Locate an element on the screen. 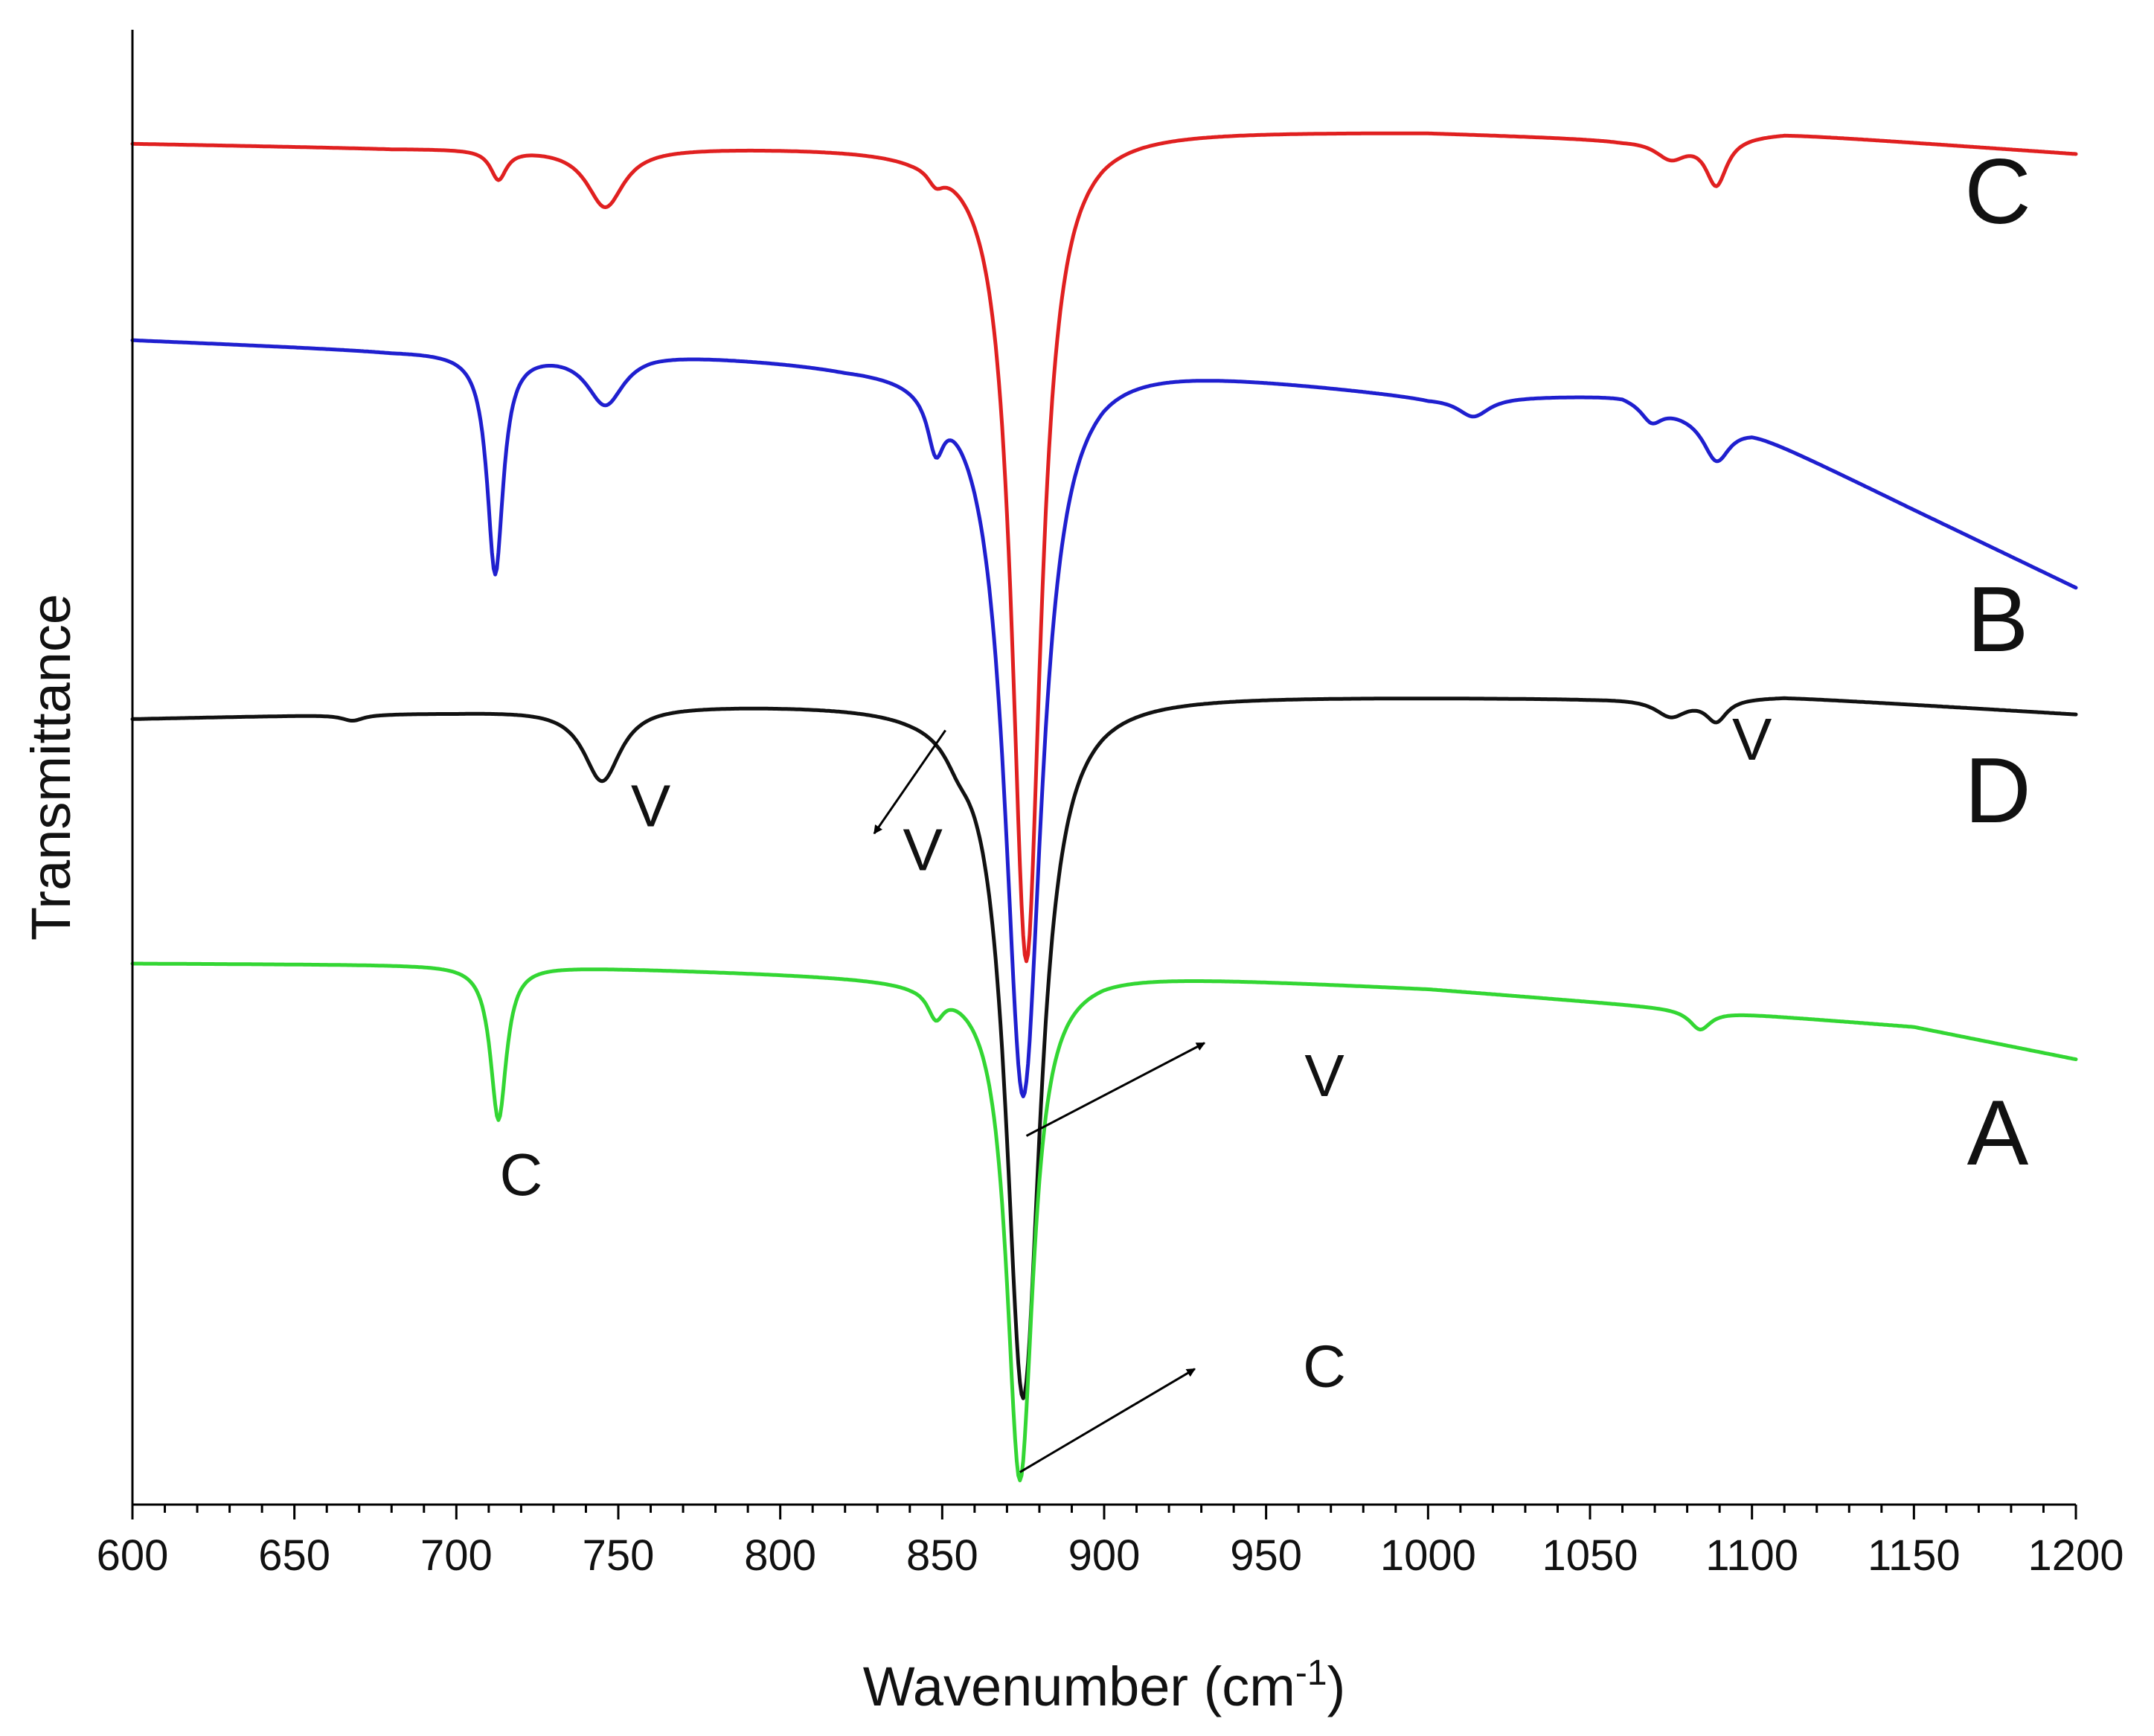 This screenshot has height=1736, width=2154. x-tick-label: 1050 is located at coordinates (1590, 1556).